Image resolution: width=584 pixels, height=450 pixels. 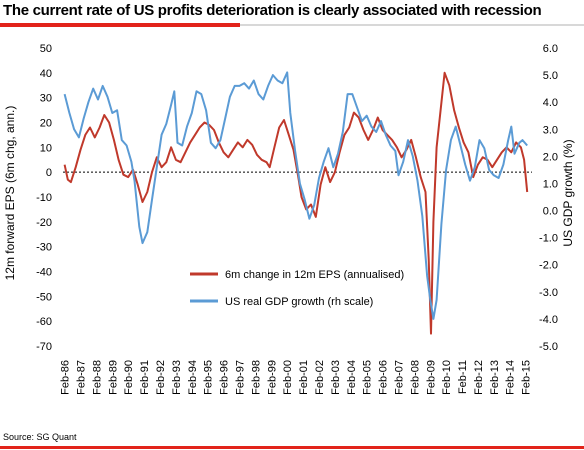 What do you see at coordinates (304, 377) in the screenshot?
I see `x-tick-label: Feb-01` at bounding box center [304, 377].